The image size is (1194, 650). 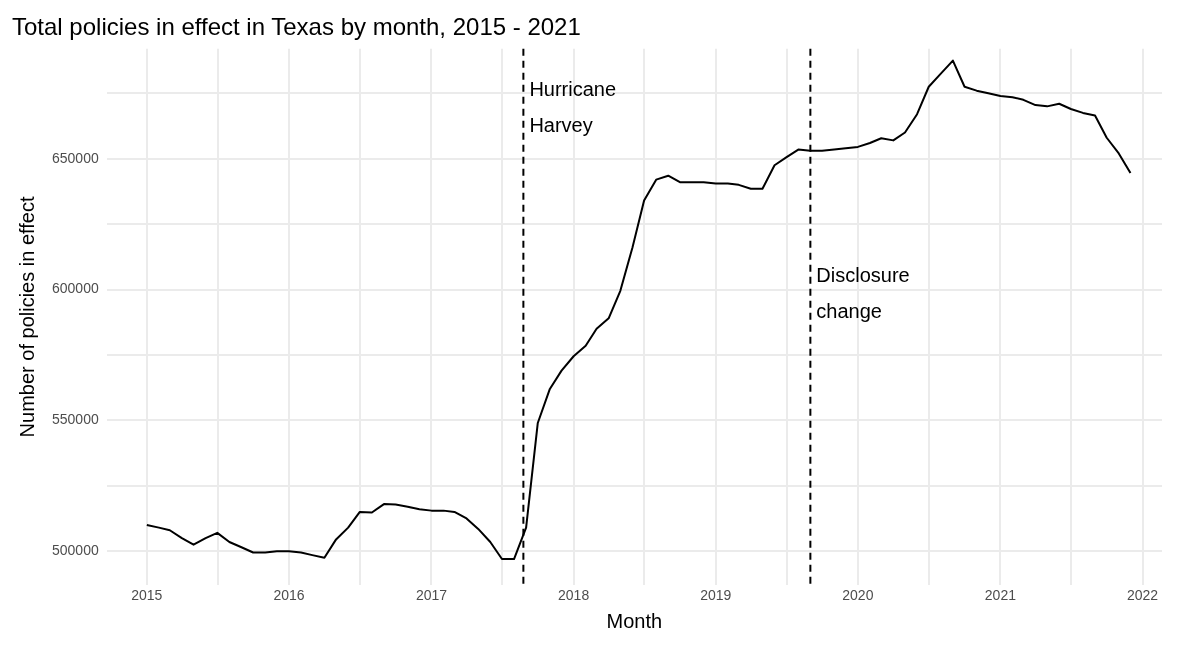 What do you see at coordinates (858, 595) in the screenshot?
I see `x-tick-label: 2020` at bounding box center [858, 595].